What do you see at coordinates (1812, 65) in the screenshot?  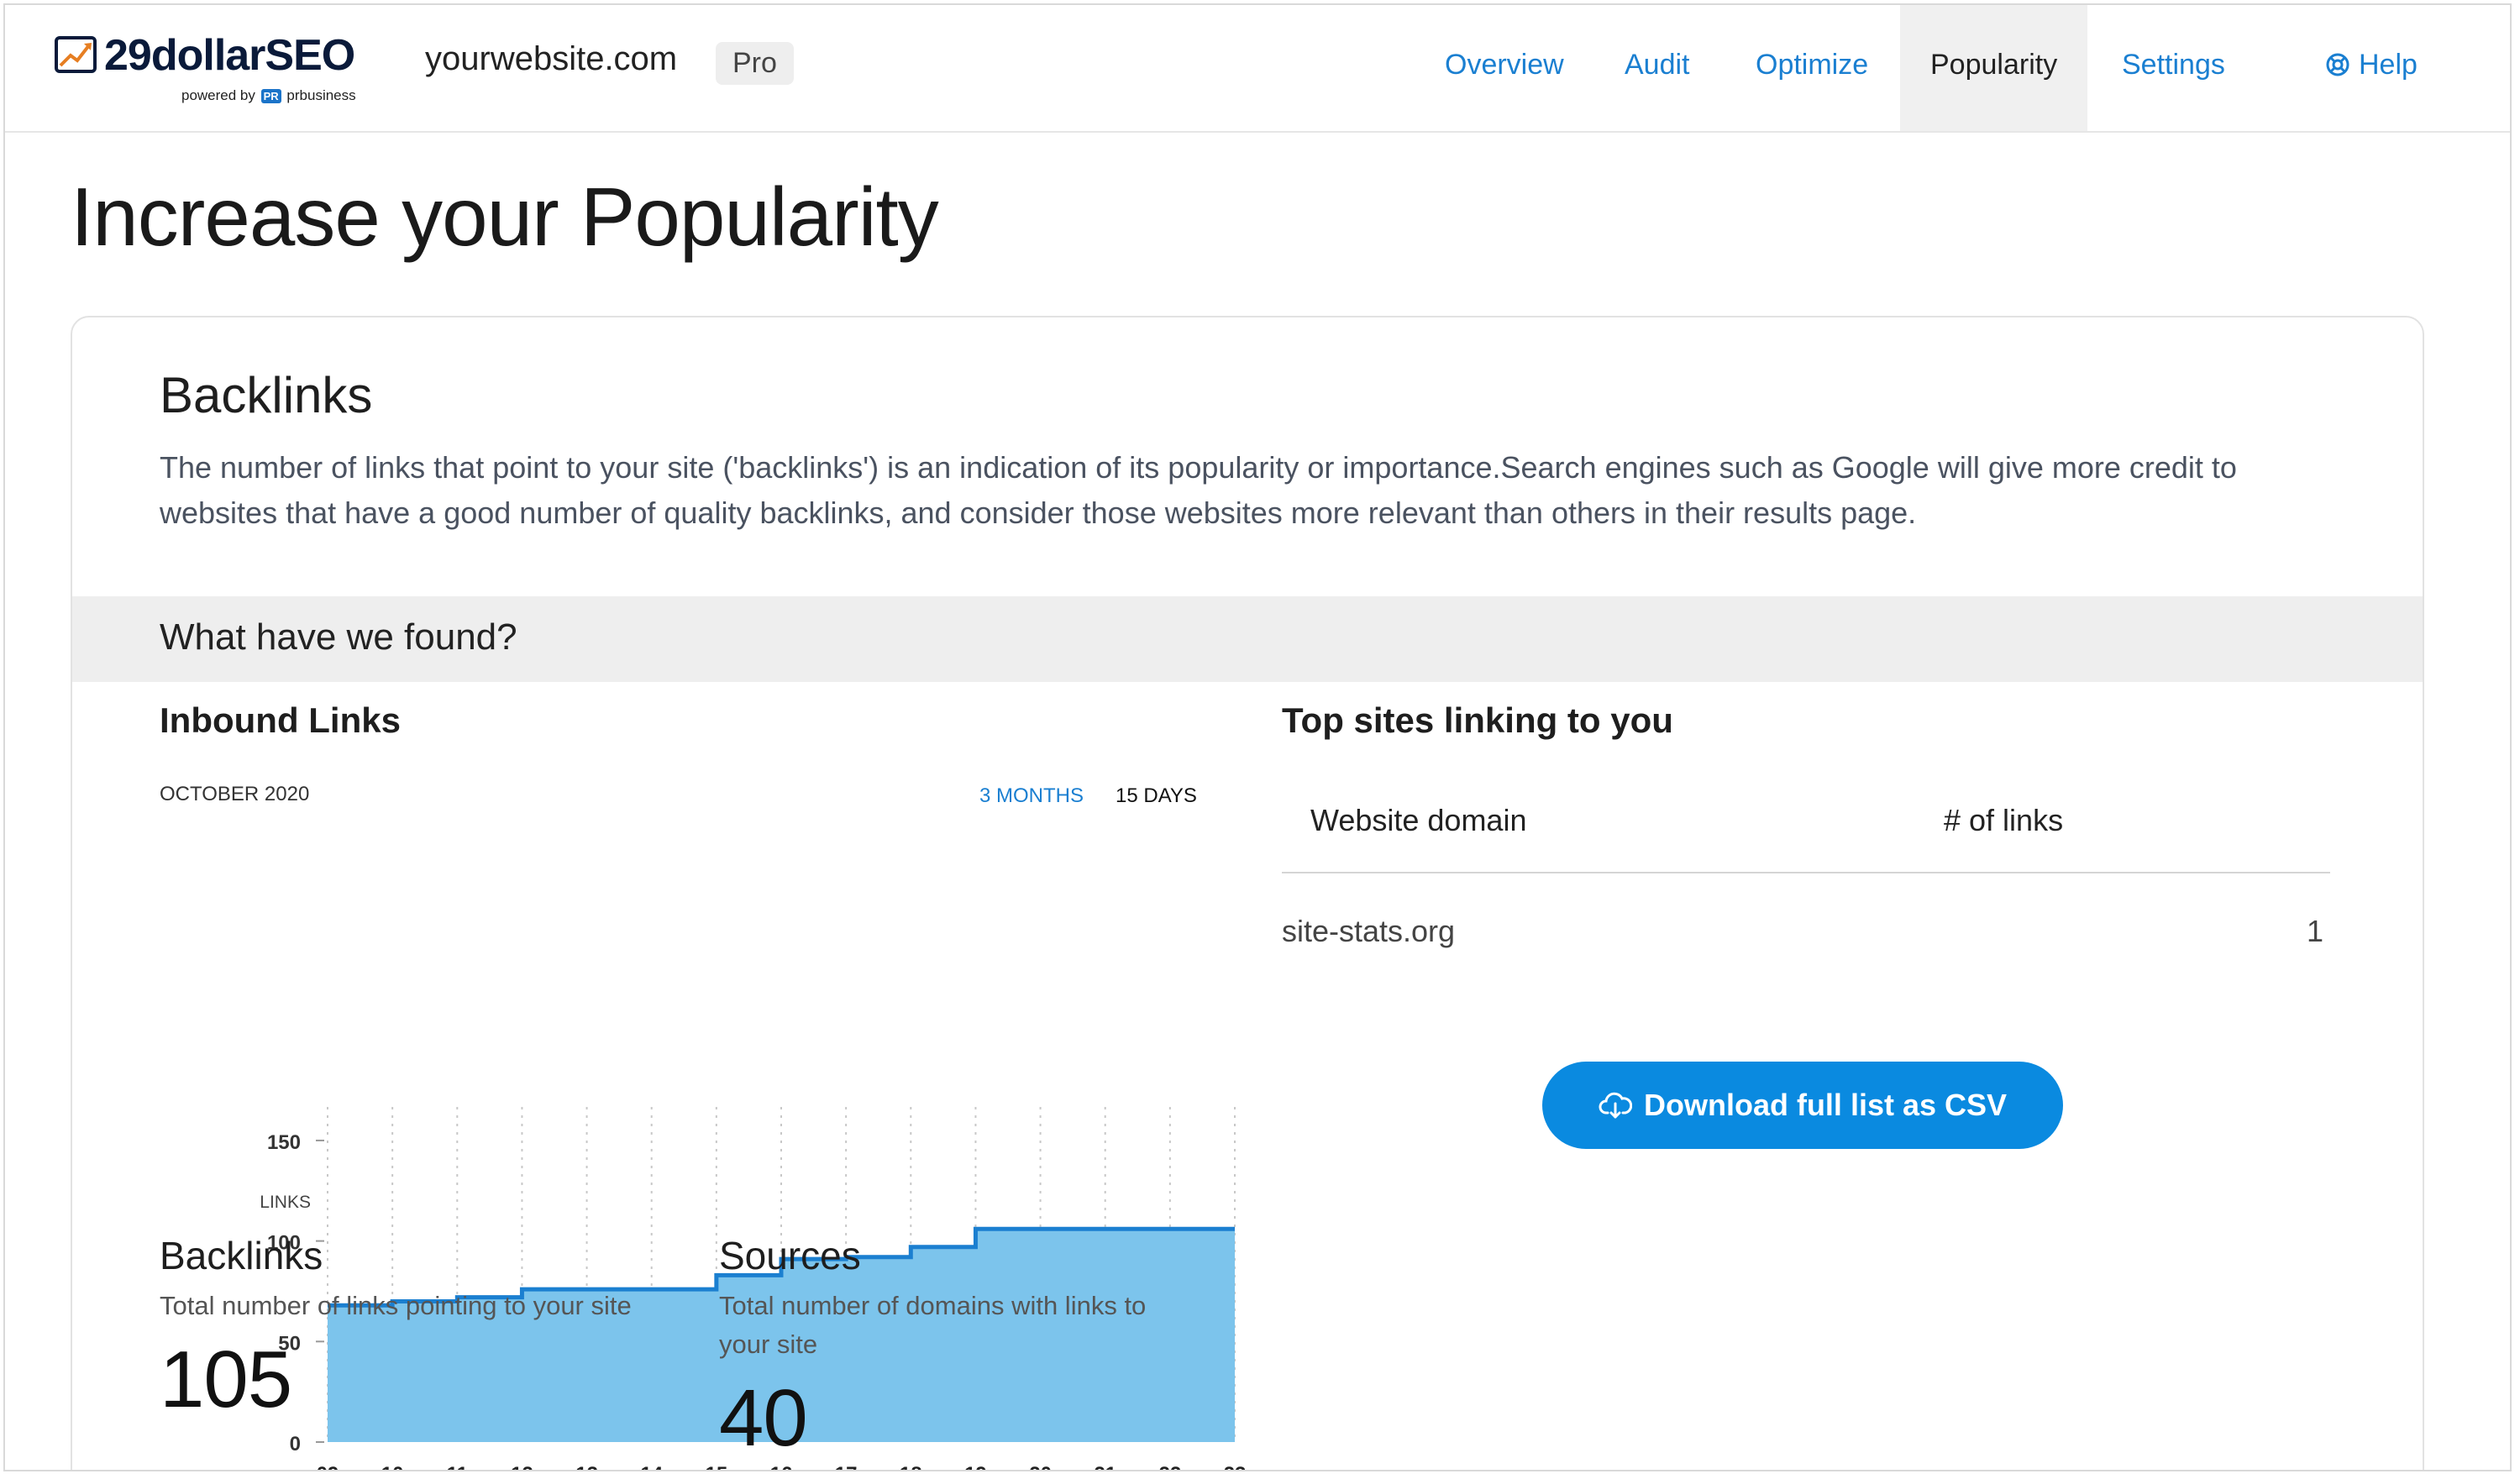 I see `nav-optimize: Optimize` at bounding box center [1812, 65].